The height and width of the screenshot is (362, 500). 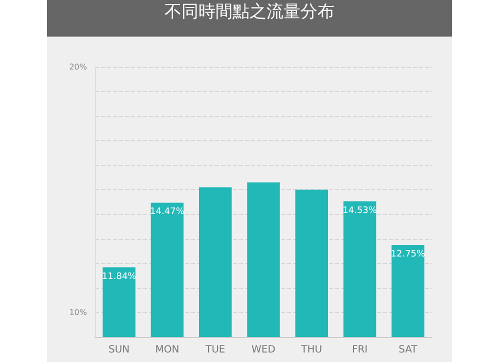 I want to click on data-label: 12.75%, so click(x=408, y=254).